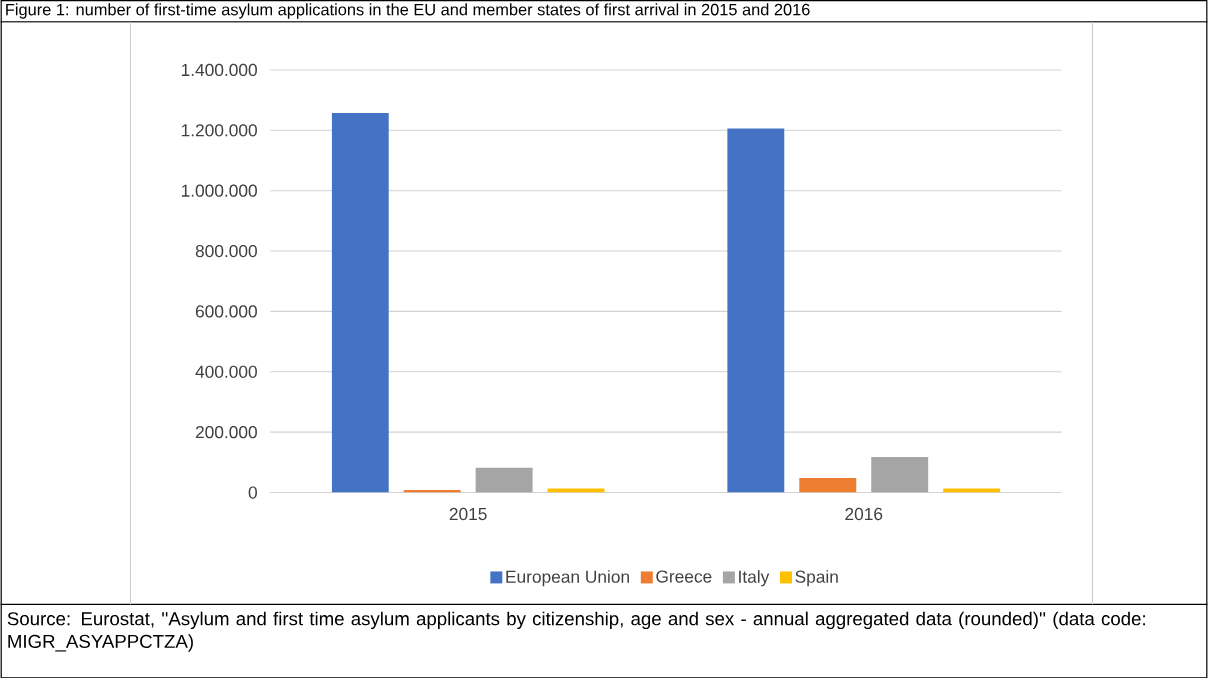 The height and width of the screenshot is (678, 1208). What do you see at coordinates (226, 371) in the screenshot?
I see `y-tick-label: 400.000` at bounding box center [226, 371].